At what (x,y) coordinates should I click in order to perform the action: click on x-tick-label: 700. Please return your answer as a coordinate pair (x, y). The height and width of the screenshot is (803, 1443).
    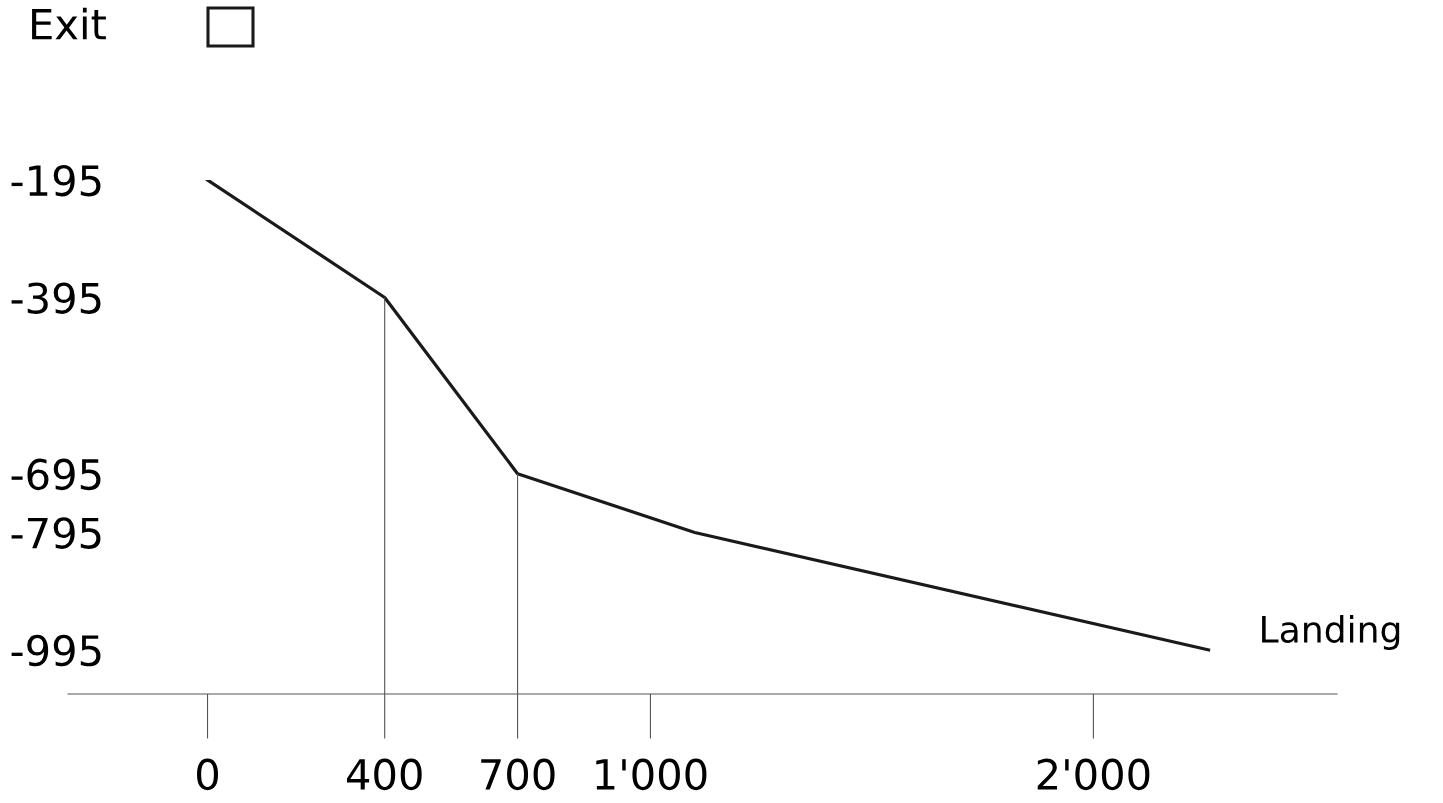
    Looking at the image, I should click on (518, 774).